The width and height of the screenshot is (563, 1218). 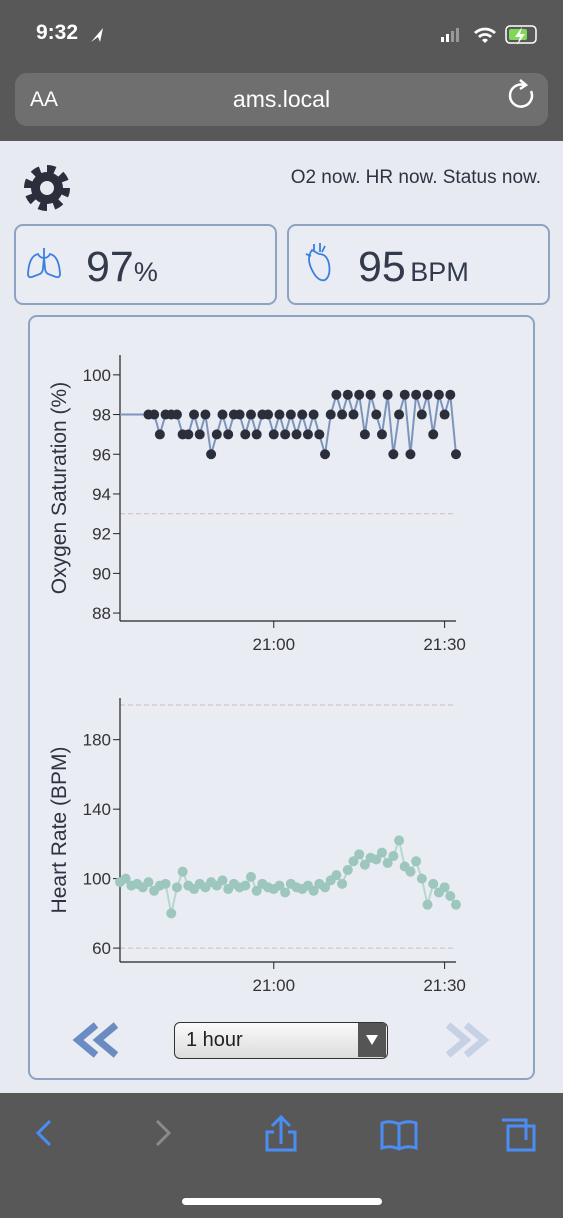 I want to click on share, so click(x=281, y=1133).